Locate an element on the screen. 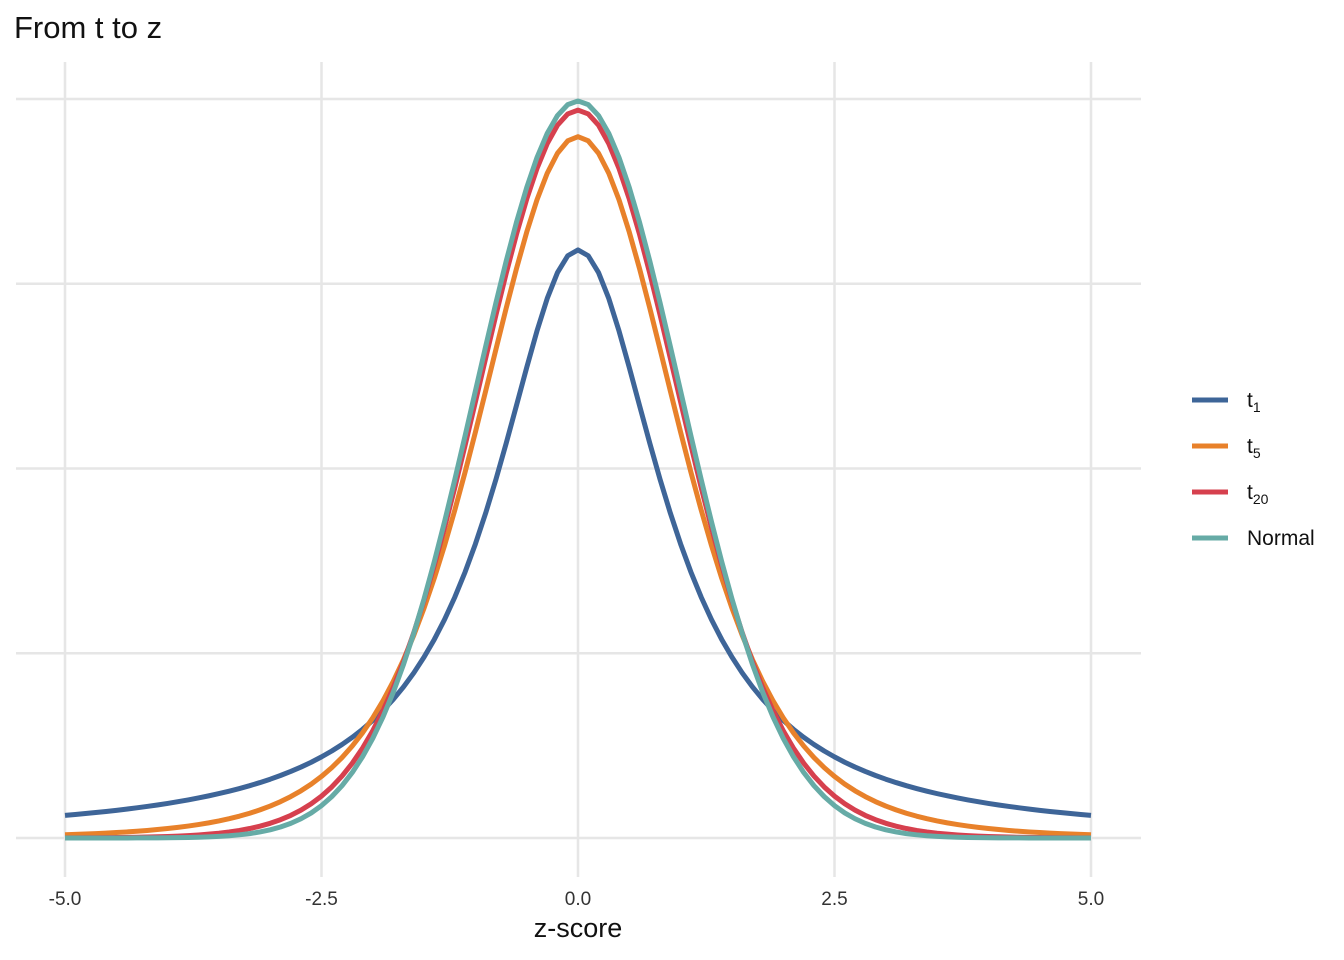  x-tick-label: 5.0 is located at coordinates (1091, 899).